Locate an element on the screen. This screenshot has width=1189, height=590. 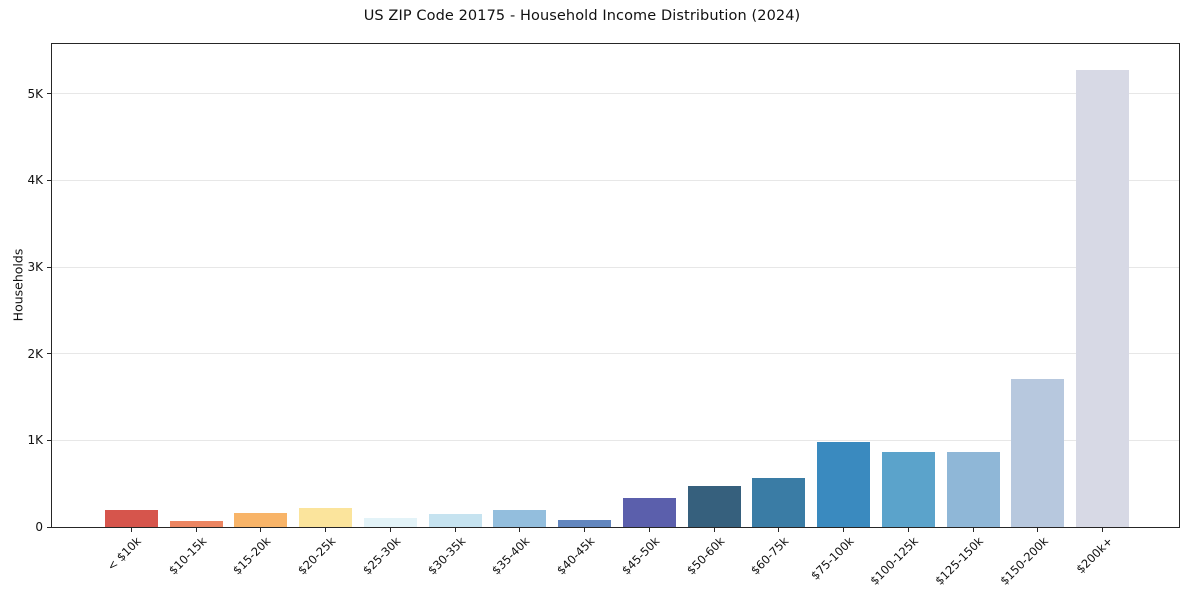
y-tick-label: 1K is located at coordinates (35, 440).